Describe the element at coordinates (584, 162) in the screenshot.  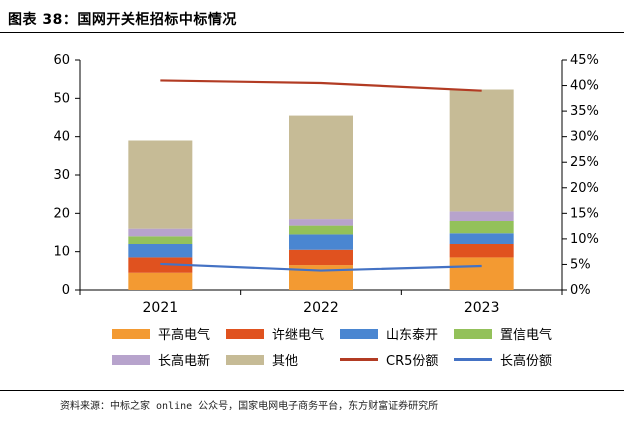
I see `right-tick-label: 25%` at that location.